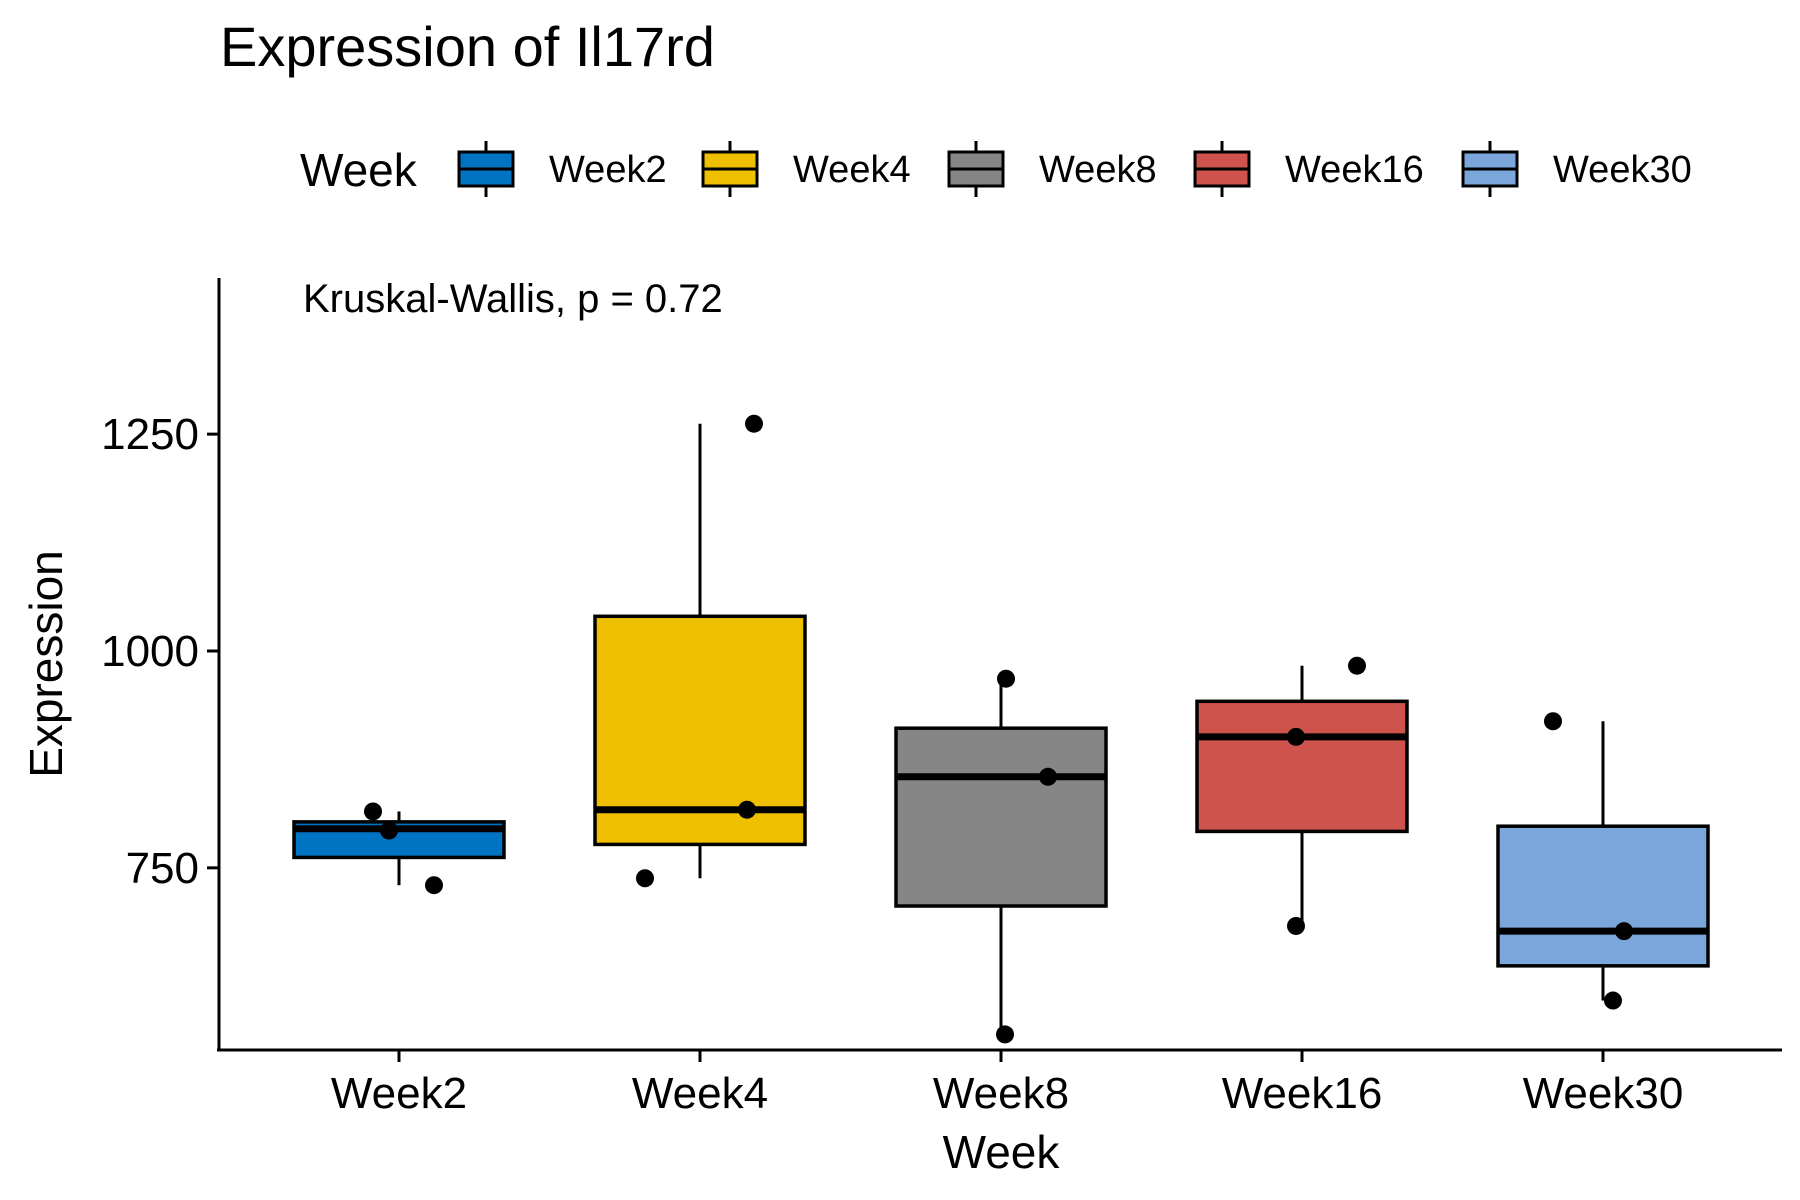  Describe the element at coordinates (1603, 1093) in the screenshot. I see `x-tick-label-week30: Week30` at that location.